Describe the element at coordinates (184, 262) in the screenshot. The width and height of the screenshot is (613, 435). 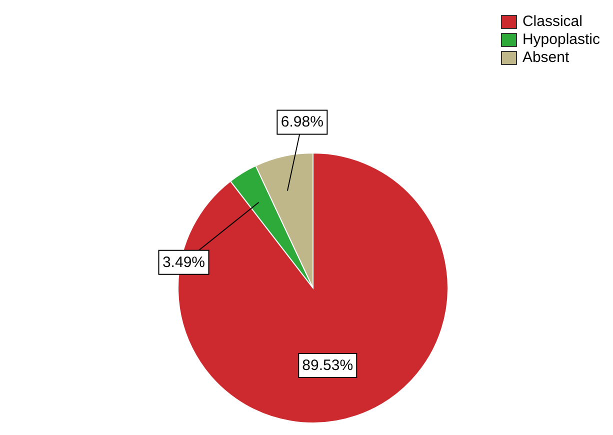
I see `data-label: 3.49%` at that location.